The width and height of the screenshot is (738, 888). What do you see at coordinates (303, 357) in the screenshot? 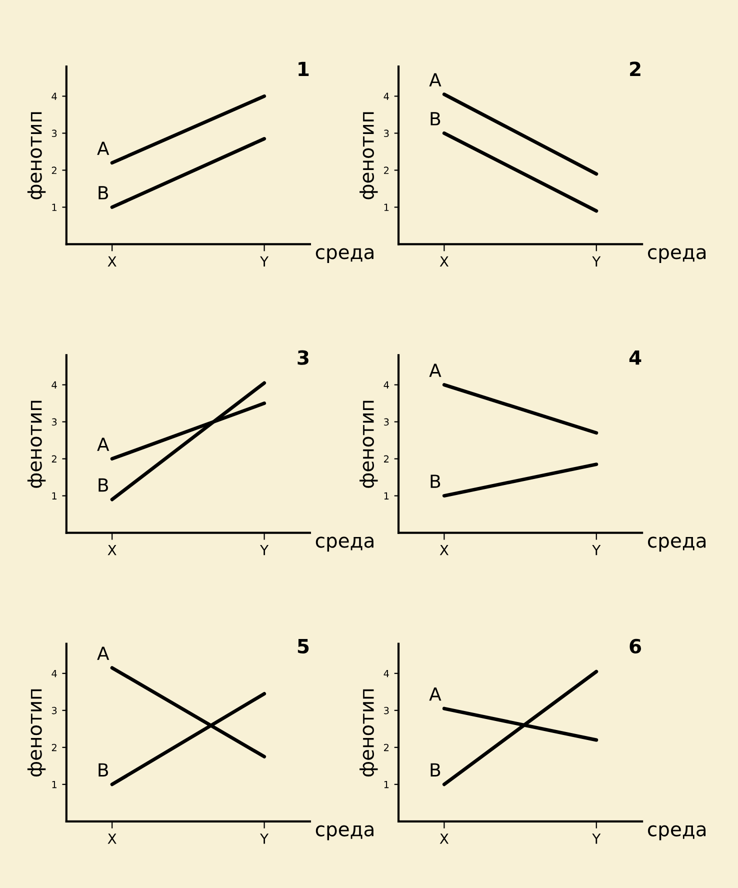
I see `chart-title: 3` at bounding box center [303, 357].